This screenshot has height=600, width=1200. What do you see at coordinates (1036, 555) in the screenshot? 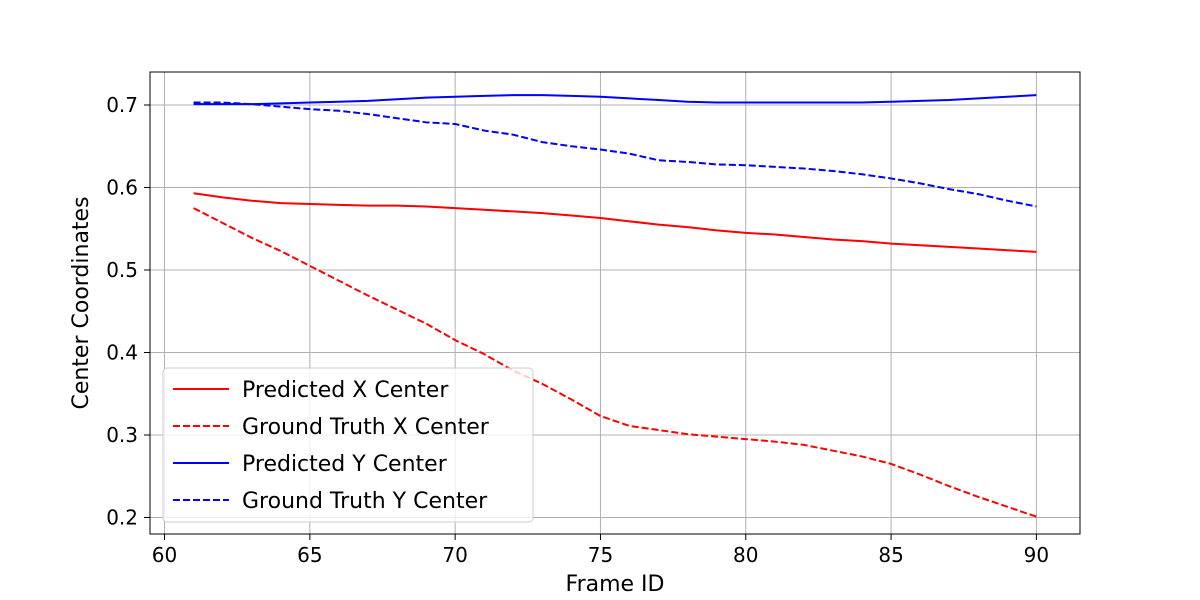
I see `x-tick-label: 90` at bounding box center [1036, 555].